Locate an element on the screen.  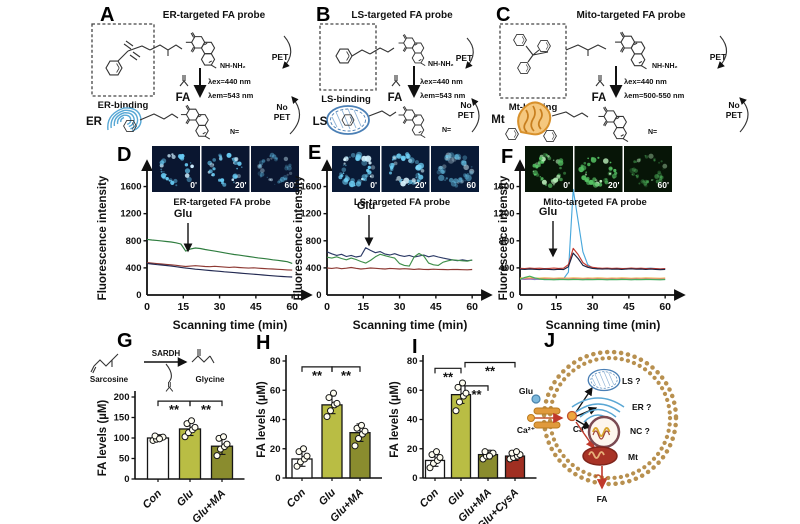
triphenylphosphonium-group is located at coordinates (532, 54).